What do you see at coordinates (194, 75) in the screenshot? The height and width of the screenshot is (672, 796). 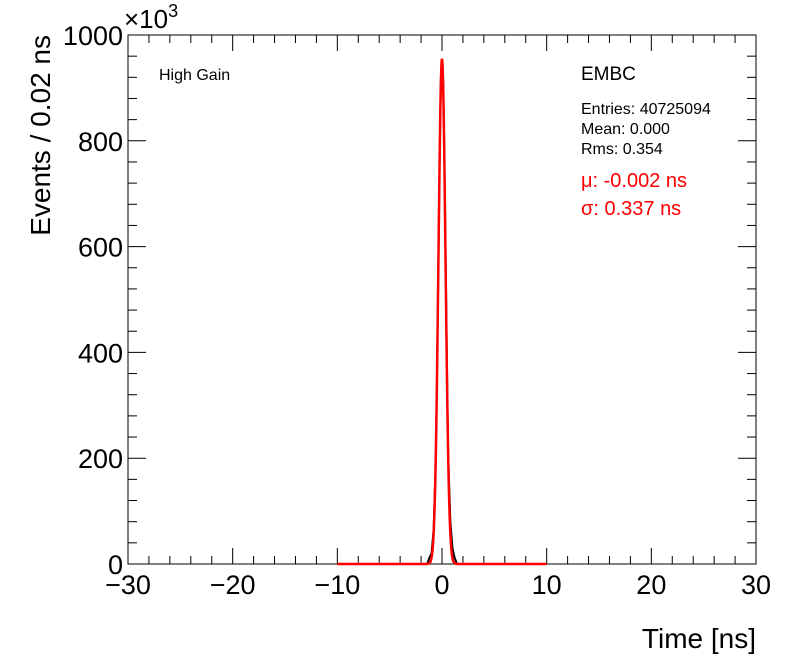 I see `gain-label: High Gain` at bounding box center [194, 75].